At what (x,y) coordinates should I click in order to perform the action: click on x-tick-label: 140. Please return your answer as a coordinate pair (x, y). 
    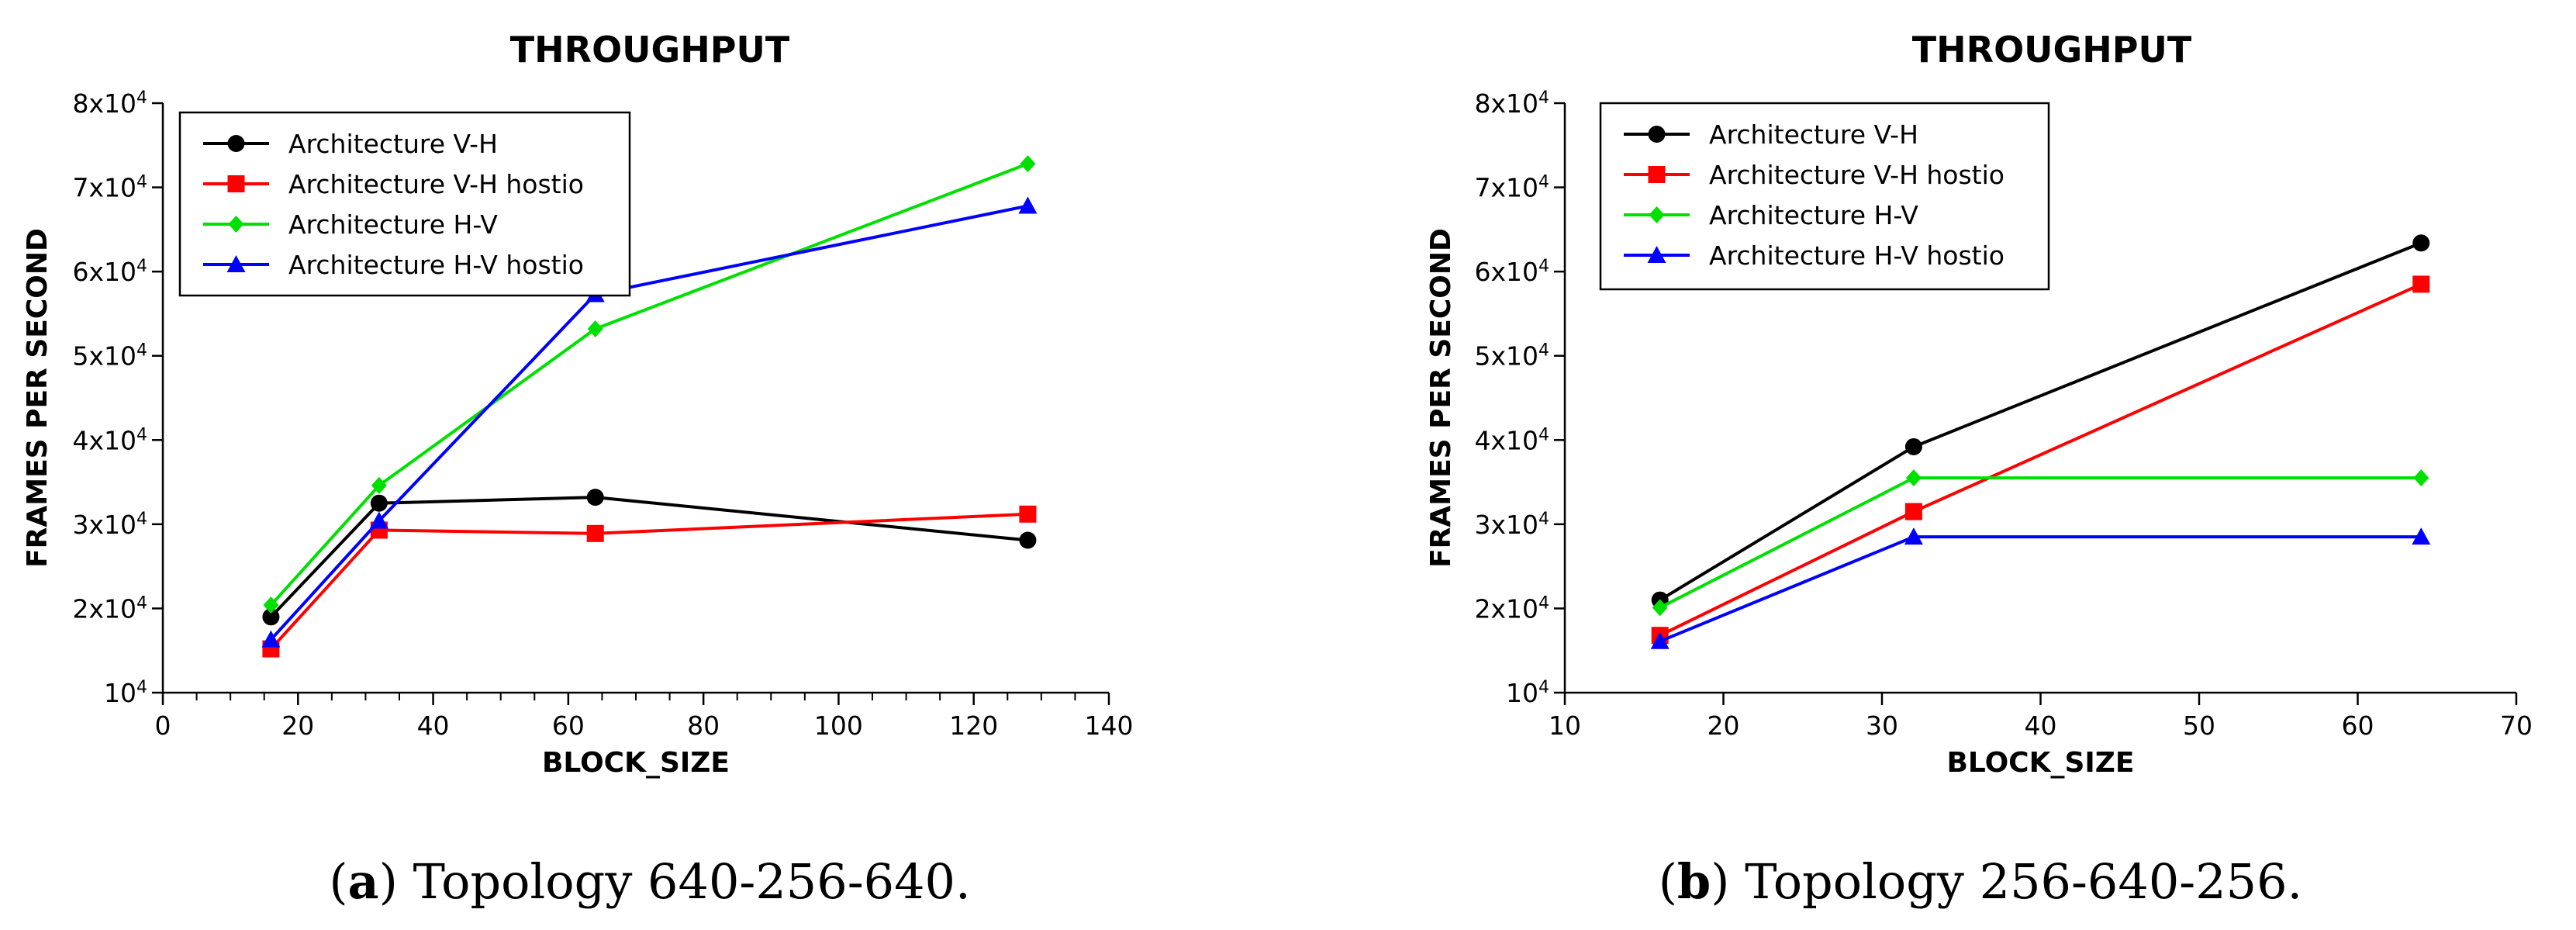
    Looking at the image, I should click on (1109, 725).